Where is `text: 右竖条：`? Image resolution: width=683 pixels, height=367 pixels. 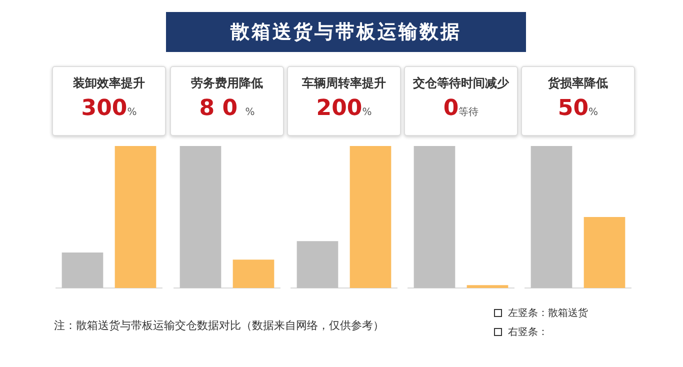 text: 右竖条： is located at coordinates (528, 332).